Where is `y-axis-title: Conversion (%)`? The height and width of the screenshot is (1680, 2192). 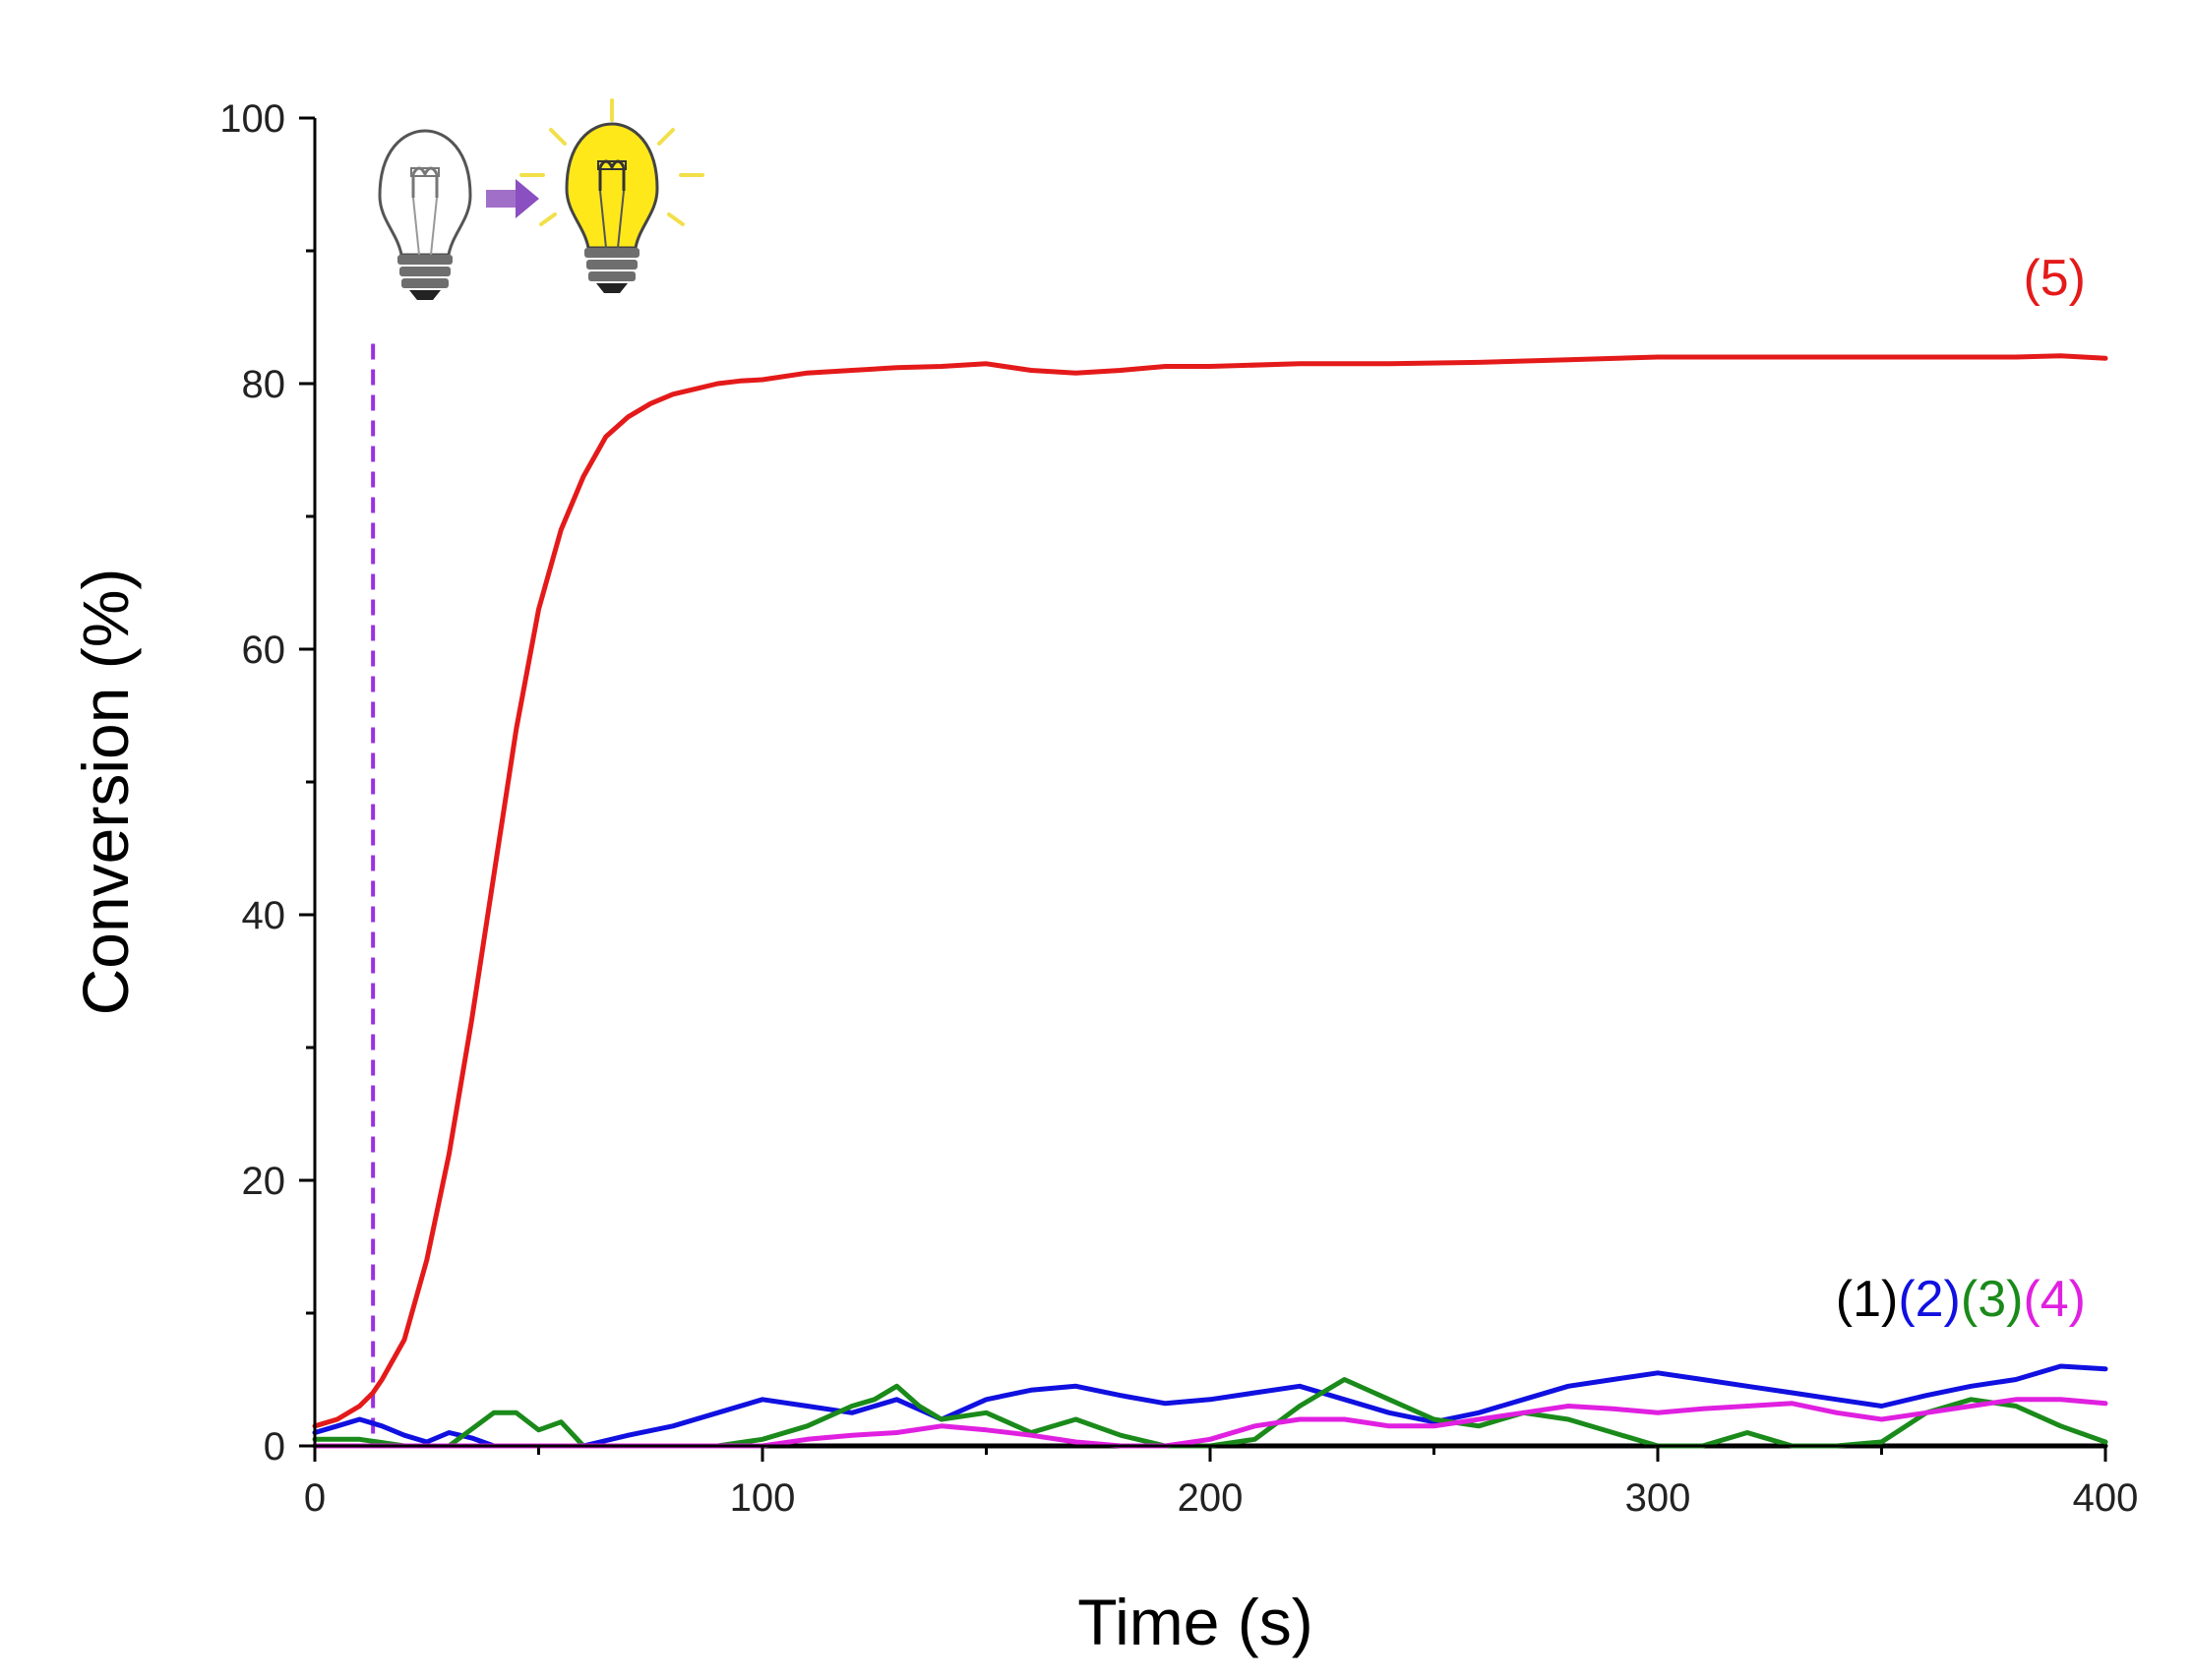
y-axis-title: Conversion (%) is located at coordinates (105, 792).